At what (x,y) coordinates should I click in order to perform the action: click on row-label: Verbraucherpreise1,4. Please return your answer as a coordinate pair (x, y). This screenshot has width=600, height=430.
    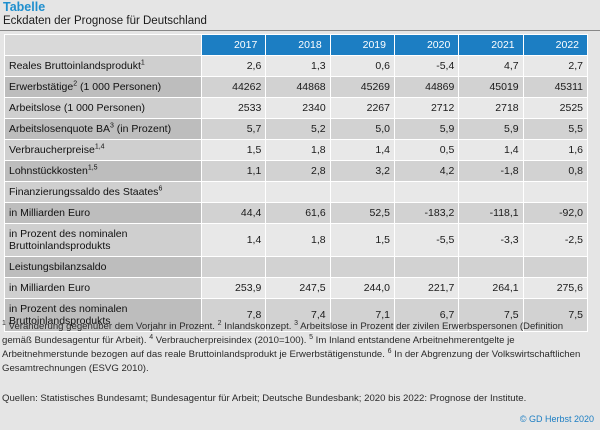
    Looking at the image, I should click on (103, 150).